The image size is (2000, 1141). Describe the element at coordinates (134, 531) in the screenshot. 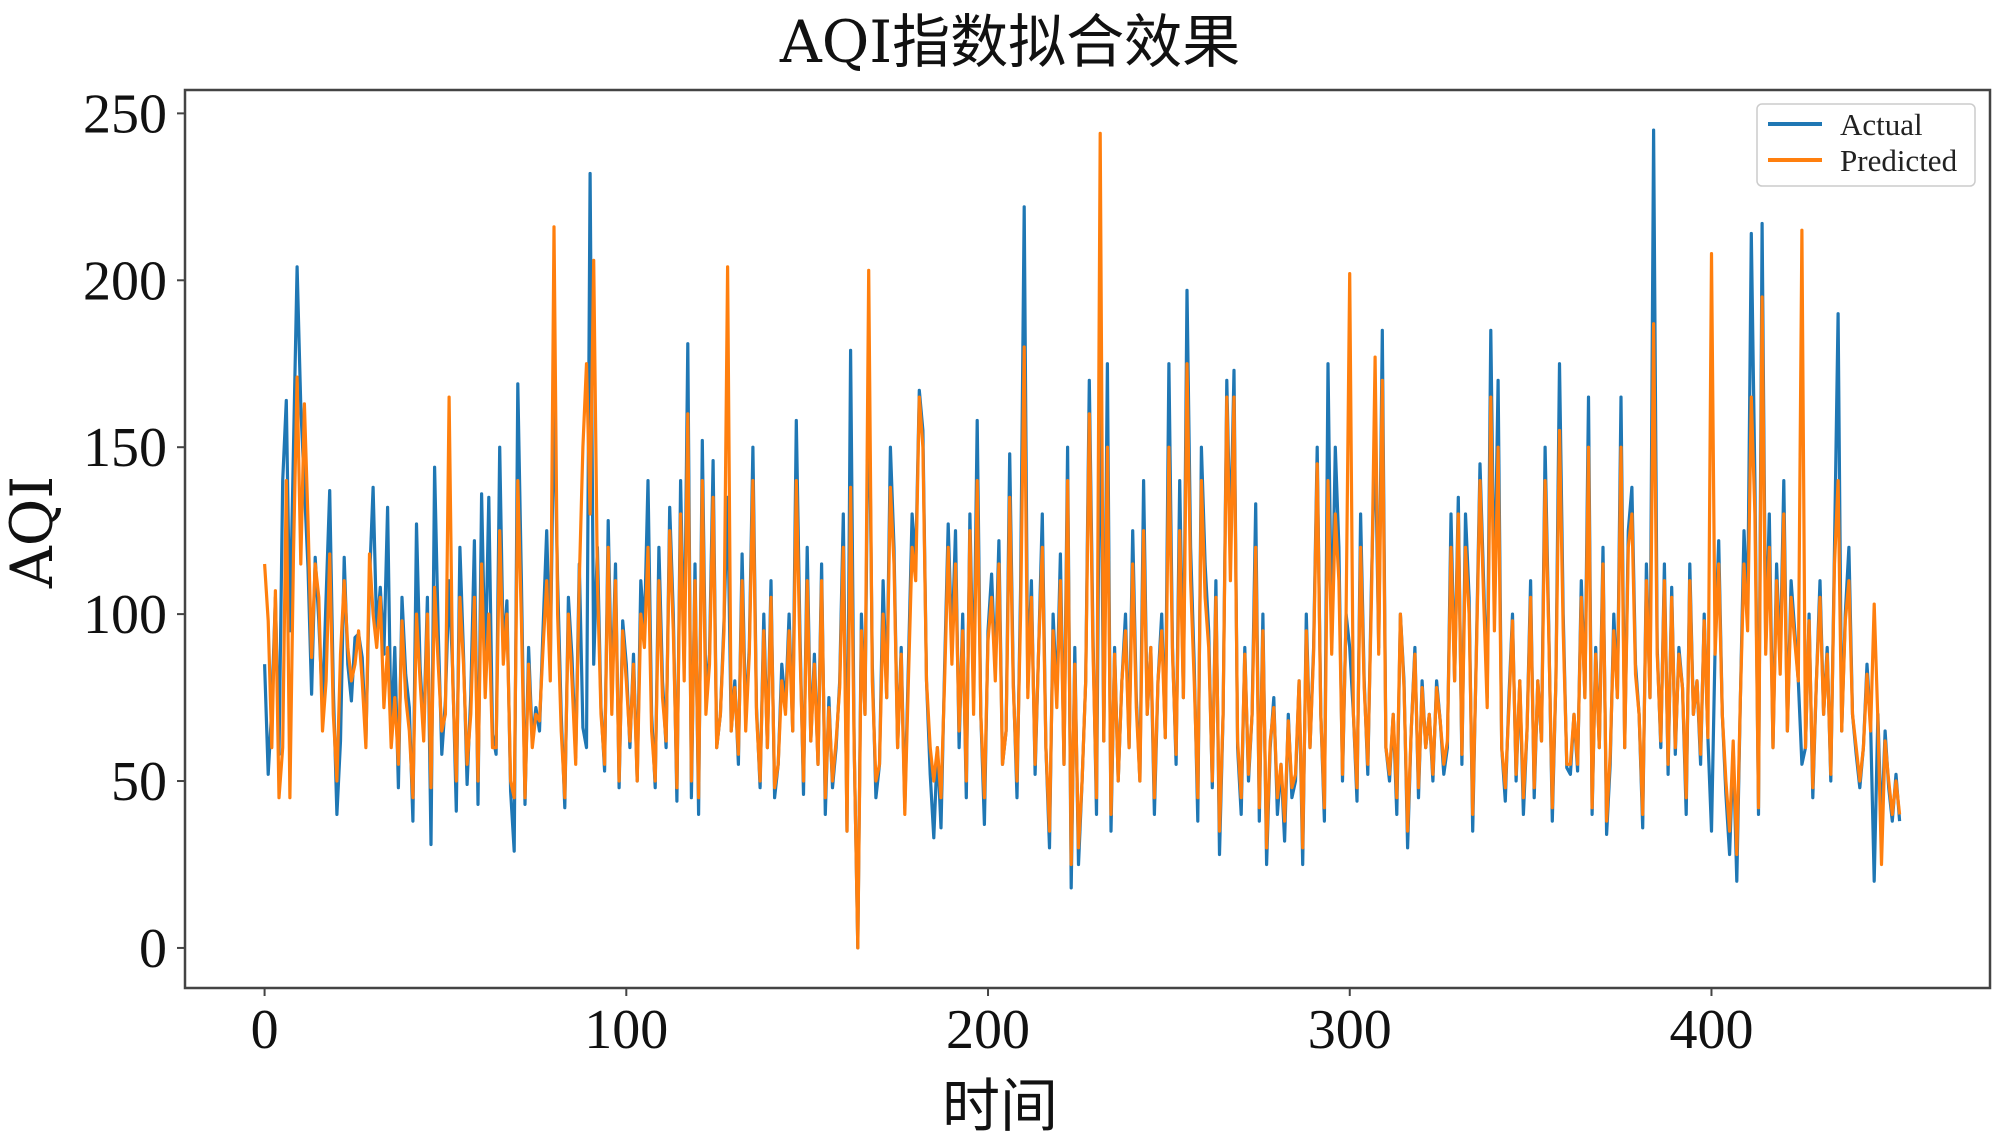

I see `y-axis: 0 50 100 150 200 250` at that location.